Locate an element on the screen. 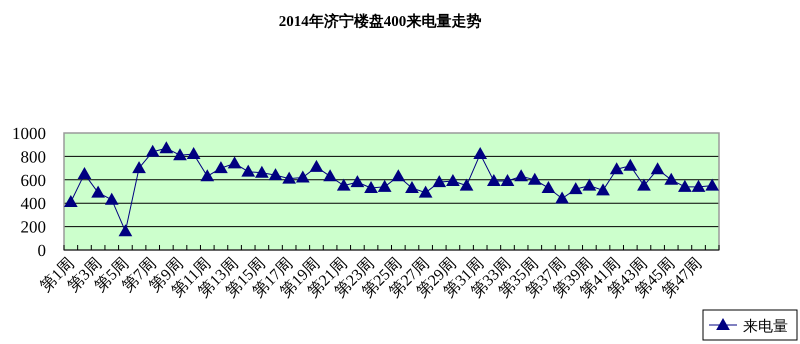  ytick: 0 is located at coordinates (42, 250).